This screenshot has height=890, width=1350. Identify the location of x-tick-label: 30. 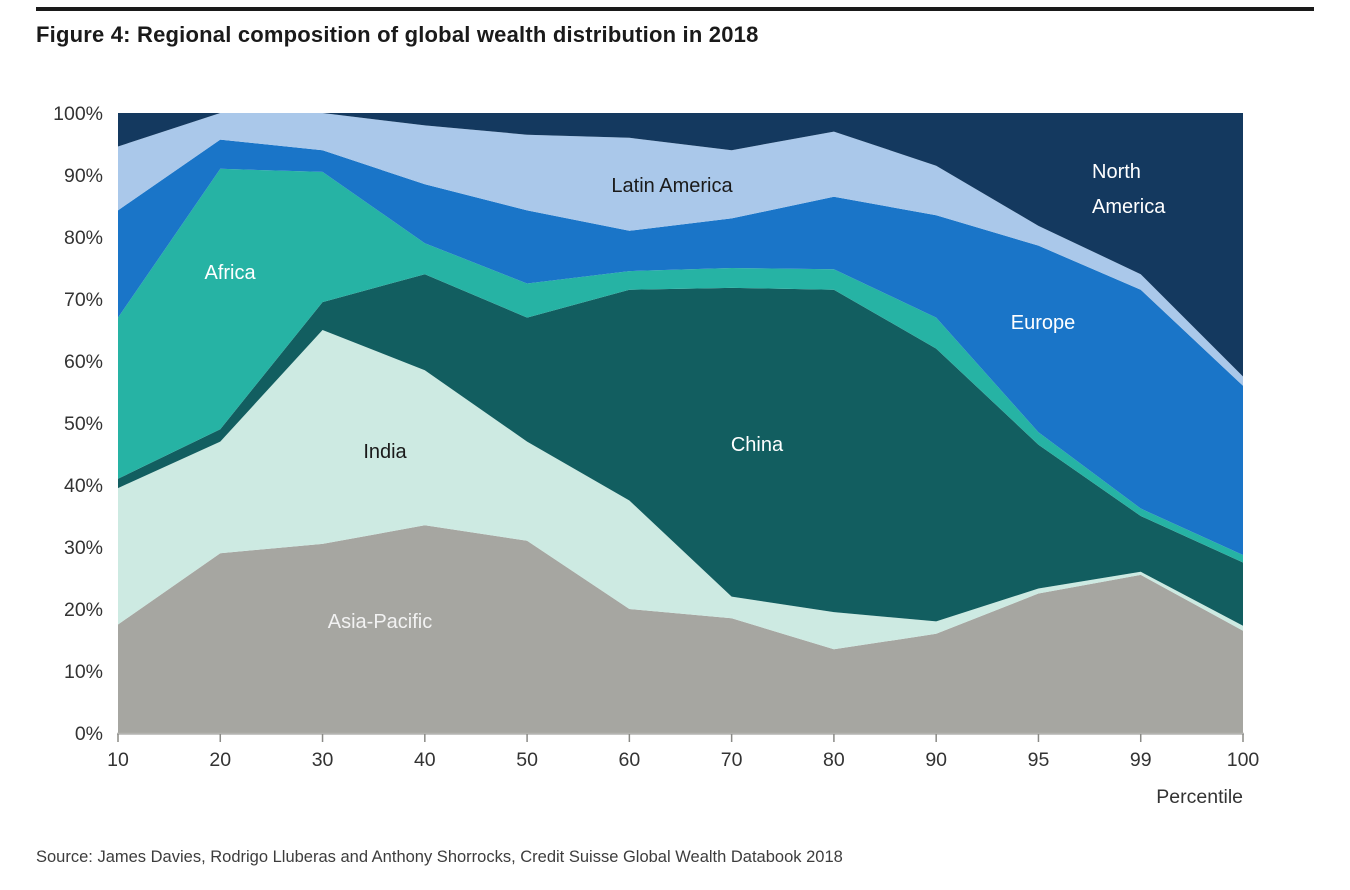
(323, 760).